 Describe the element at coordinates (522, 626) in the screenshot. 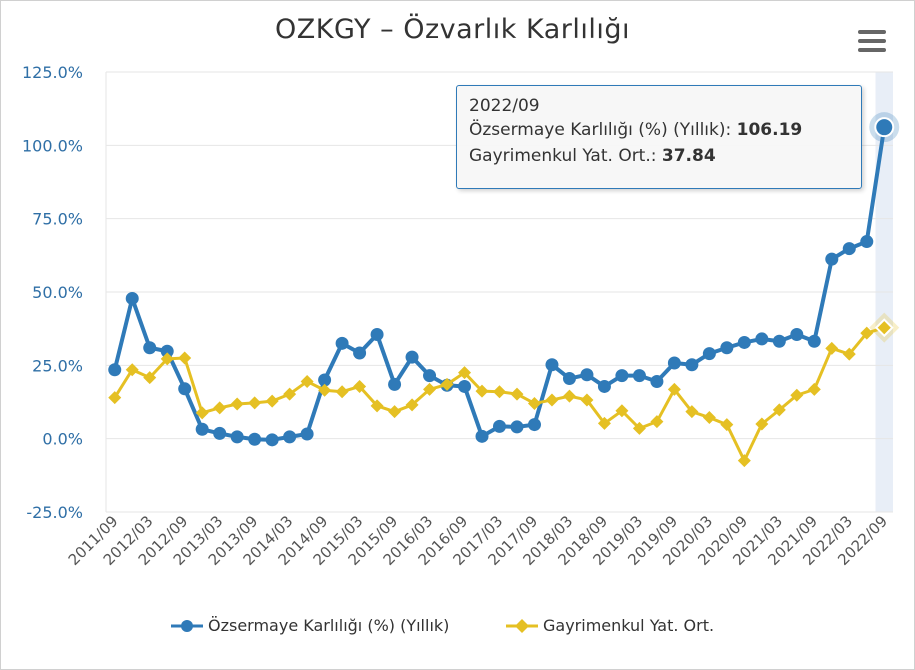

I see `legend-diamond-marker-icon` at that location.